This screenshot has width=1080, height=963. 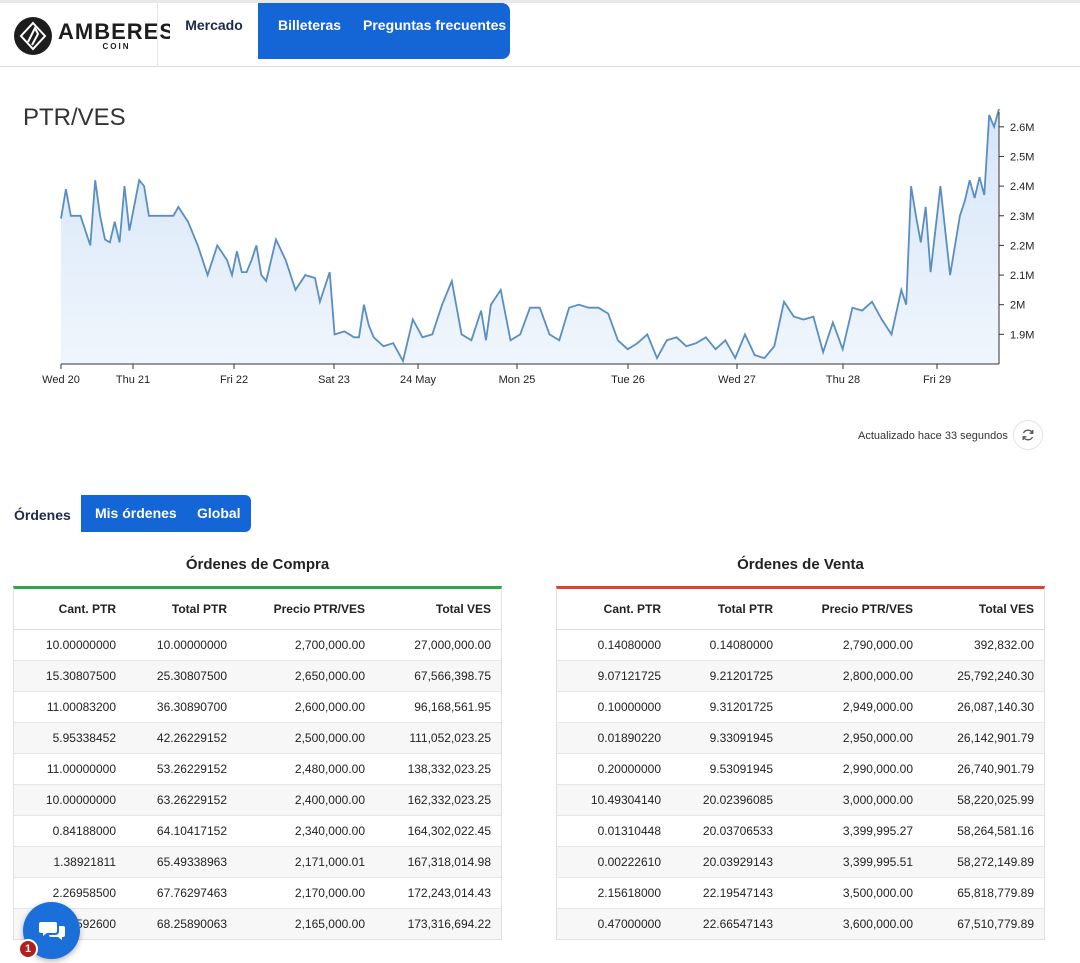 What do you see at coordinates (418, 380) in the screenshot?
I see `x-tick-label: 24 May` at bounding box center [418, 380].